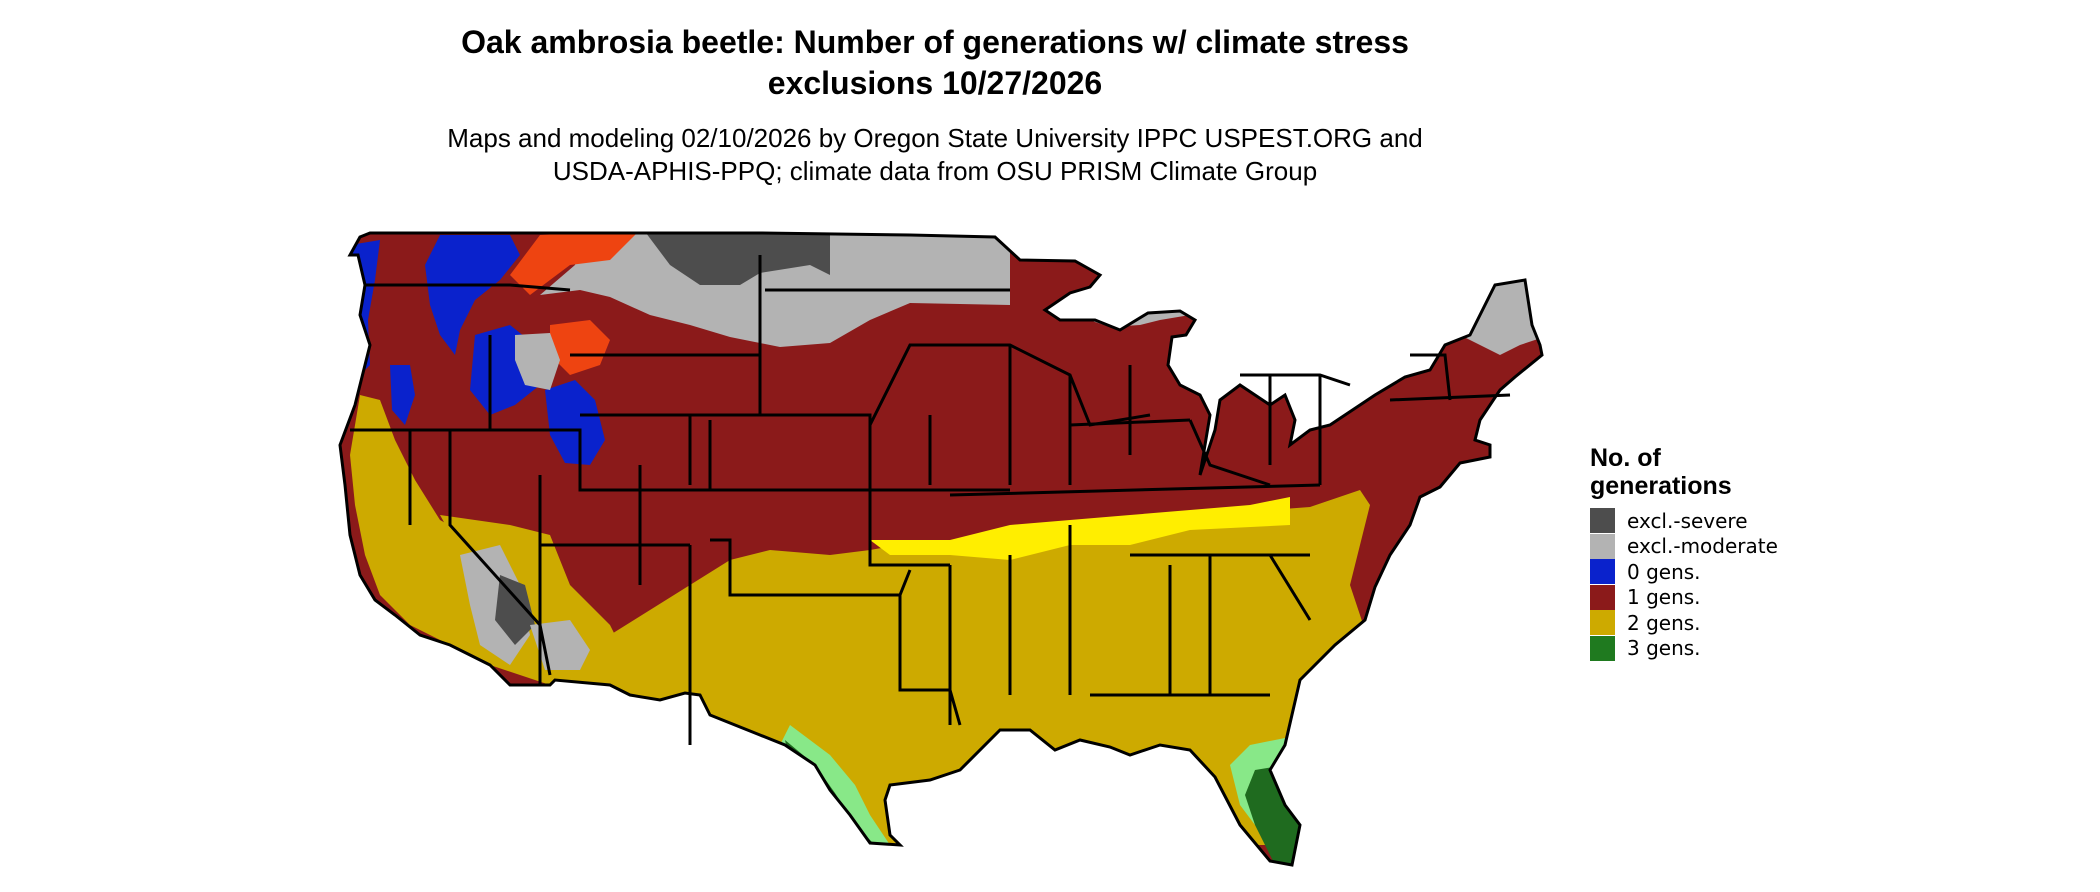 The height and width of the screenshot is (892, 2100). What do you see at coordinates (735, 259) in the screenshot?
I see `zone-excl-severe-north` at bounding box center [735, 259].